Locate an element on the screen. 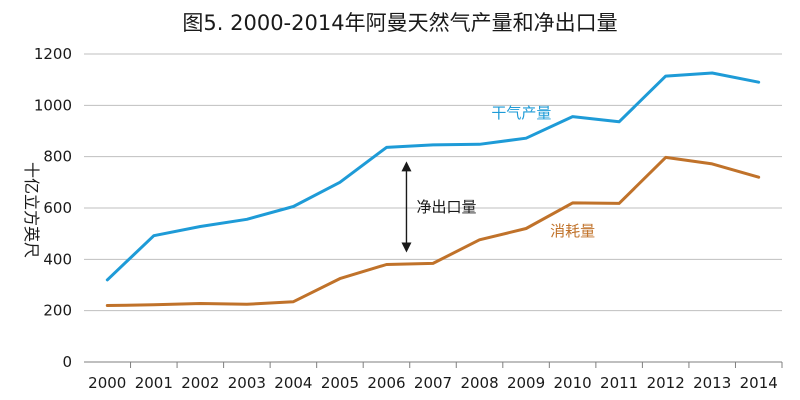  x-tick-label-2010: 2010 is located at coordinates (573, 383).